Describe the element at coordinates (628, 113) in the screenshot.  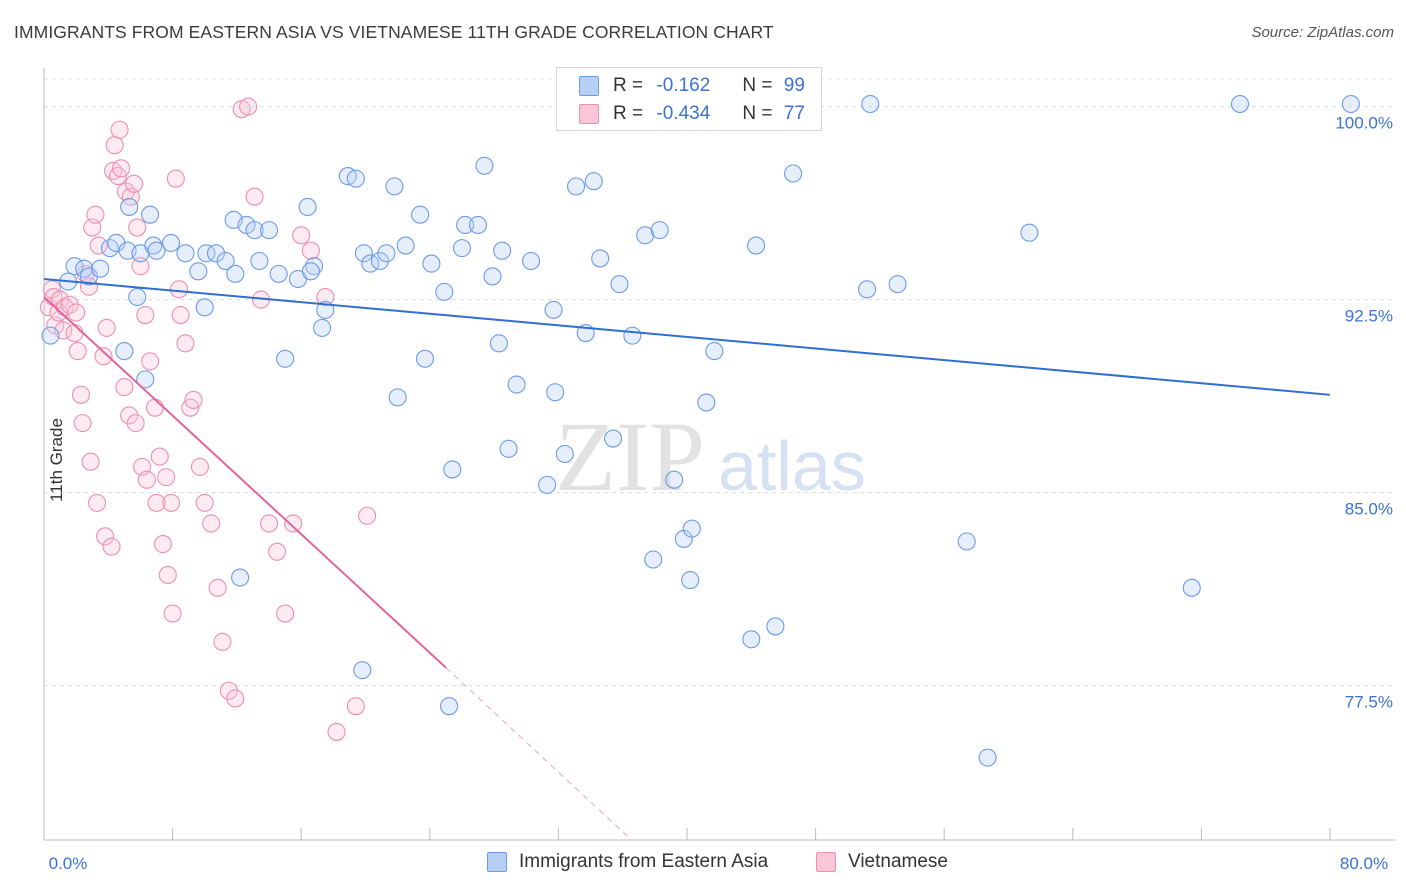
I see `legend-r-label: R =` at that location.